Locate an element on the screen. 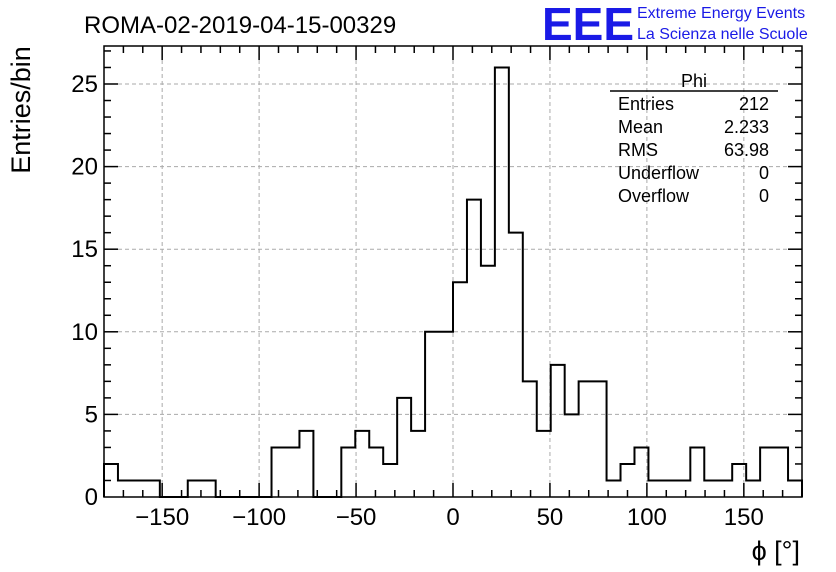  x-tick-label: 0 is located at coordinates (452, 517).